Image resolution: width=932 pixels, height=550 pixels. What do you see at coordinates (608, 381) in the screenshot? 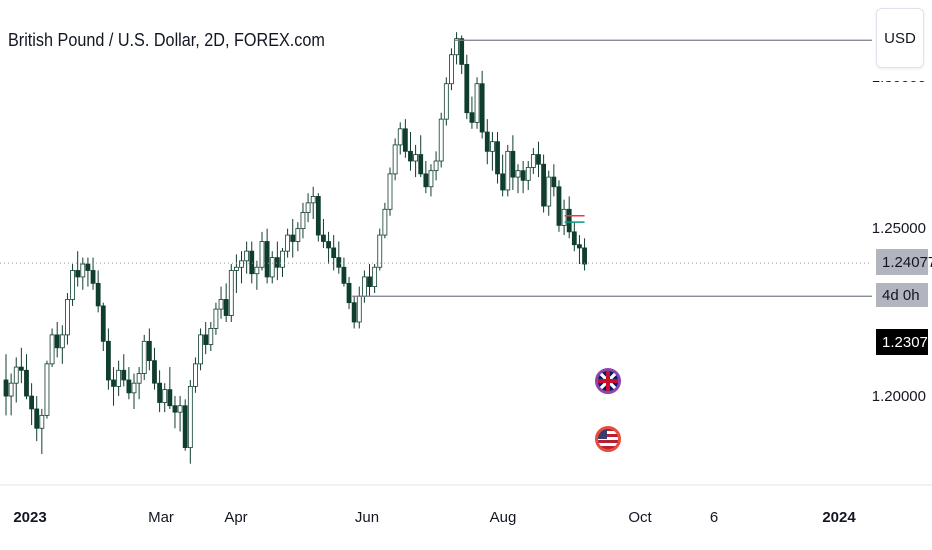
I see `uk-flag-icon` at bounding box center [608, 381].